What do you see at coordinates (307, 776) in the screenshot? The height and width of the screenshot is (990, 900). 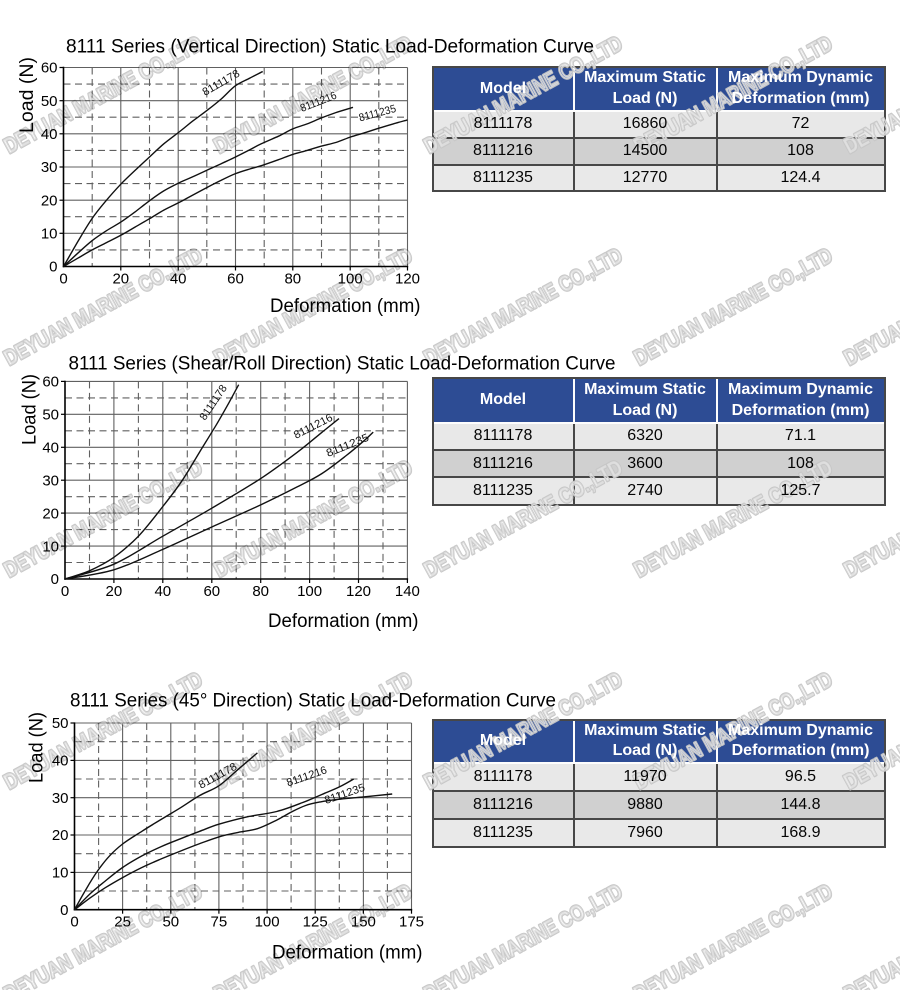 I see `svg-text: 8111216` at bounding box center [307, 776].